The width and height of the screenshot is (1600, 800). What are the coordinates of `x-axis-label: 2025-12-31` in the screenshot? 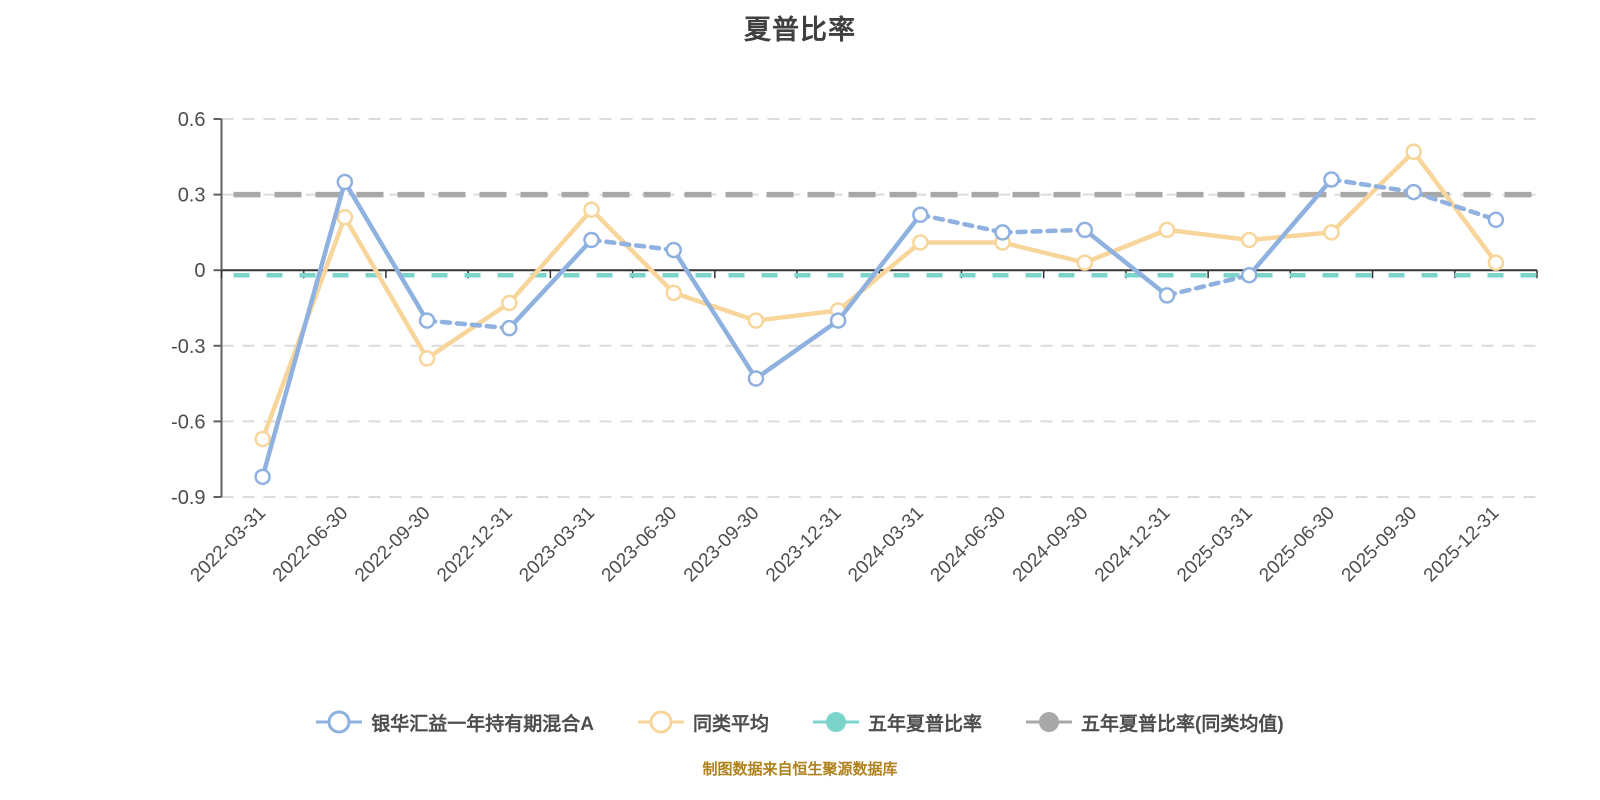 It's located at (1462, 545).